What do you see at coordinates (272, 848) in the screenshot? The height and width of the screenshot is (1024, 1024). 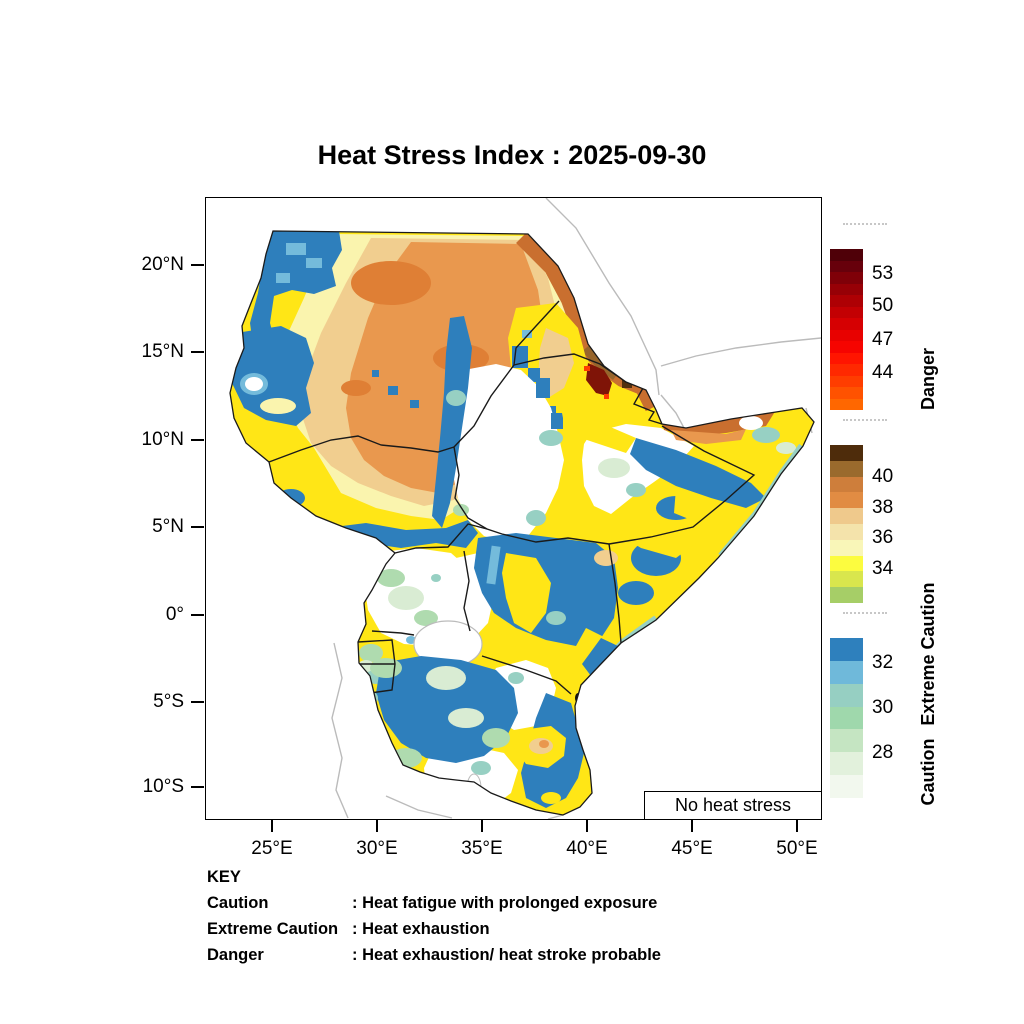 I see `x-tick-label: 25°E` at bounding box center [272, 848].